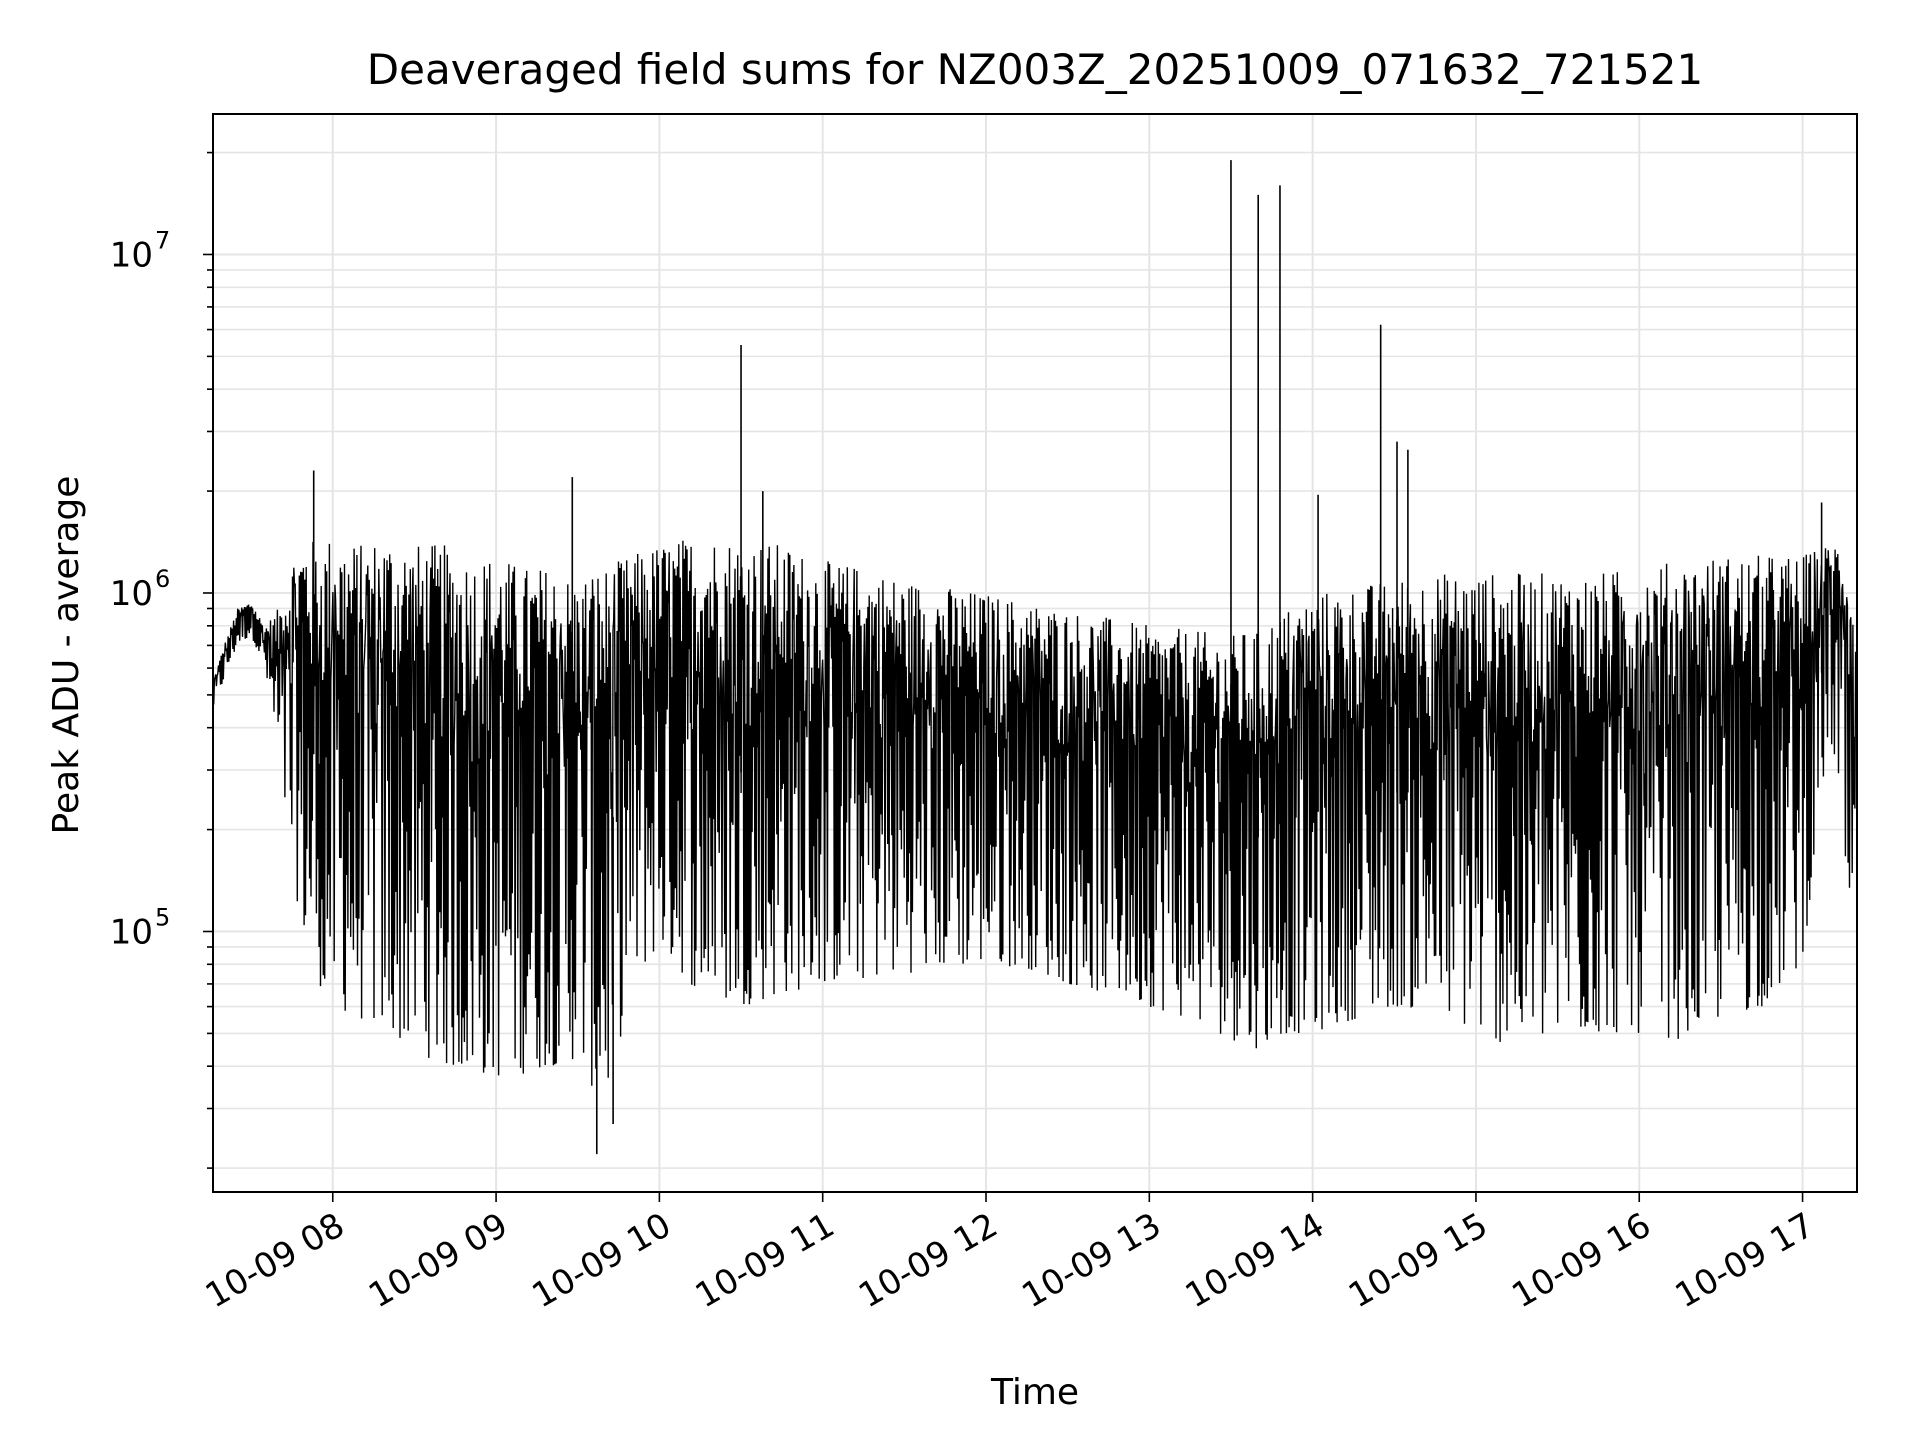  What do you see at coordinates (162, 579) in the screenshot?
I see `y-tick-label-exponent: 6` at bounding box center [162, 579].